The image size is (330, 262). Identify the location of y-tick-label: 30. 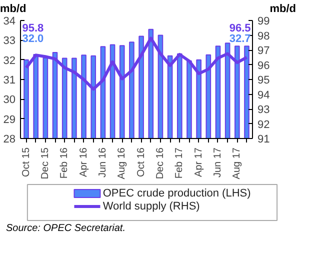
(9, 100).